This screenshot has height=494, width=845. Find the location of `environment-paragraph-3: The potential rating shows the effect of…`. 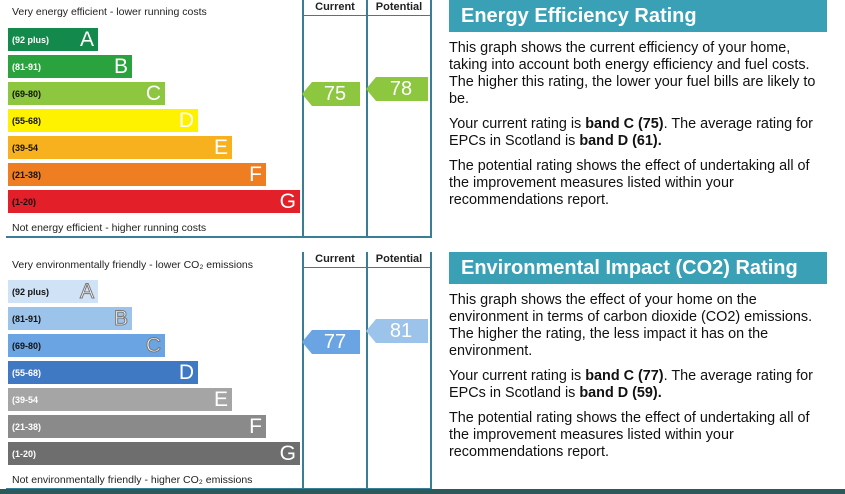

environment-paragraph-3: The potential rating shows the effect of… is located at coordinates (629, 435).